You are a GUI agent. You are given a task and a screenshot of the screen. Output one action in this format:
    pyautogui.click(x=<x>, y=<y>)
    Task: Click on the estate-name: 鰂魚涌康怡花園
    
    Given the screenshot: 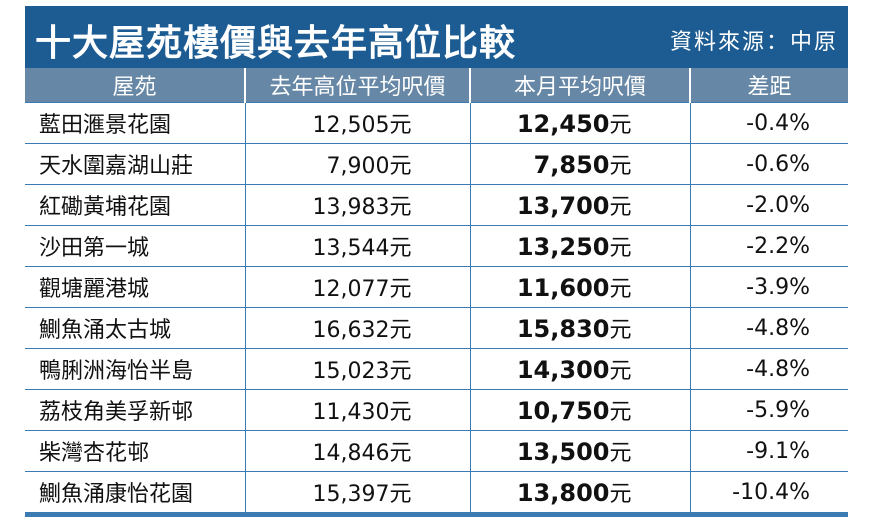 What is the action you would take?
    pyautogui.click(x=135, y=491)
    